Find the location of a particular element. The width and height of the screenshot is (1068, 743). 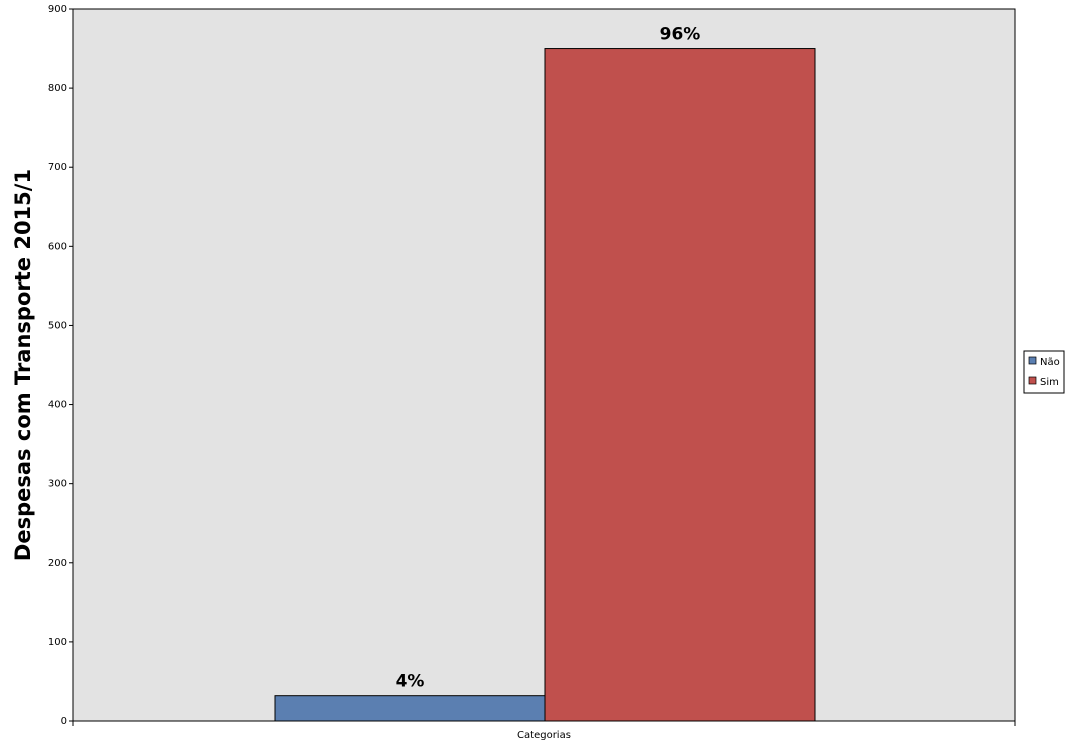

y-tick-label: 100 is located at coordinates (57, 642).